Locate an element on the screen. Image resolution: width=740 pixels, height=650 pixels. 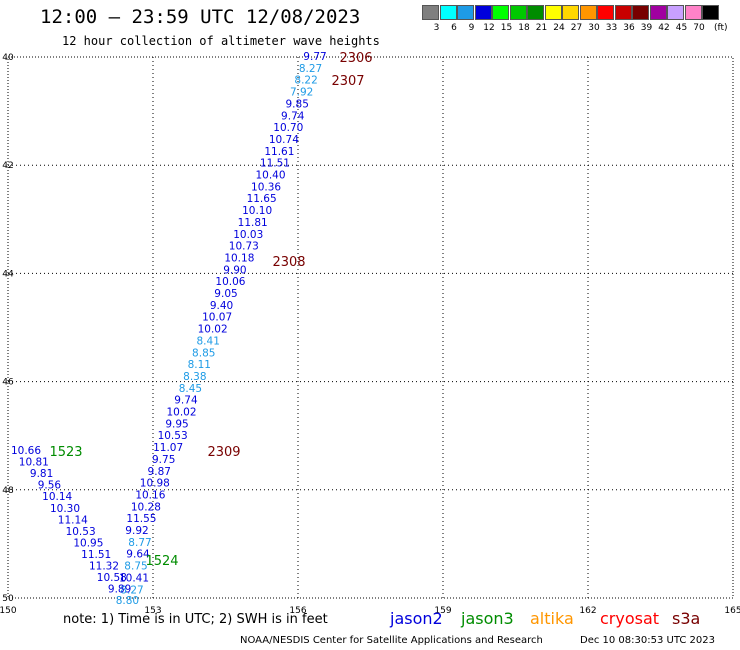
wave-height-point: 10.30 is located at coordinates (65, 509).